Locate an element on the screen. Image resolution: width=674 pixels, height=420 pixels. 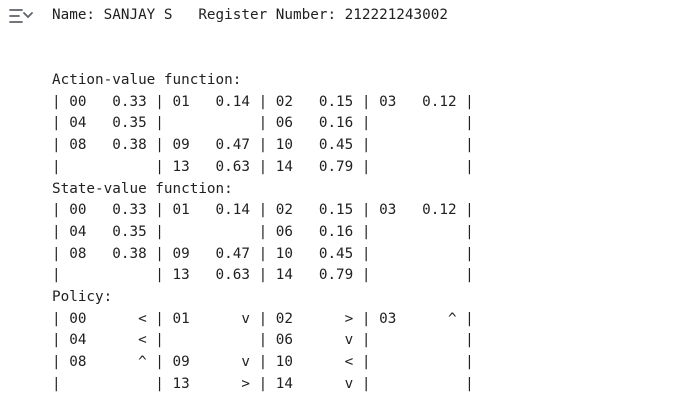
action-value-row: | 08 0.38 | 09 0.47 | 10 0.45 | | is located at coordinates (263, 145).